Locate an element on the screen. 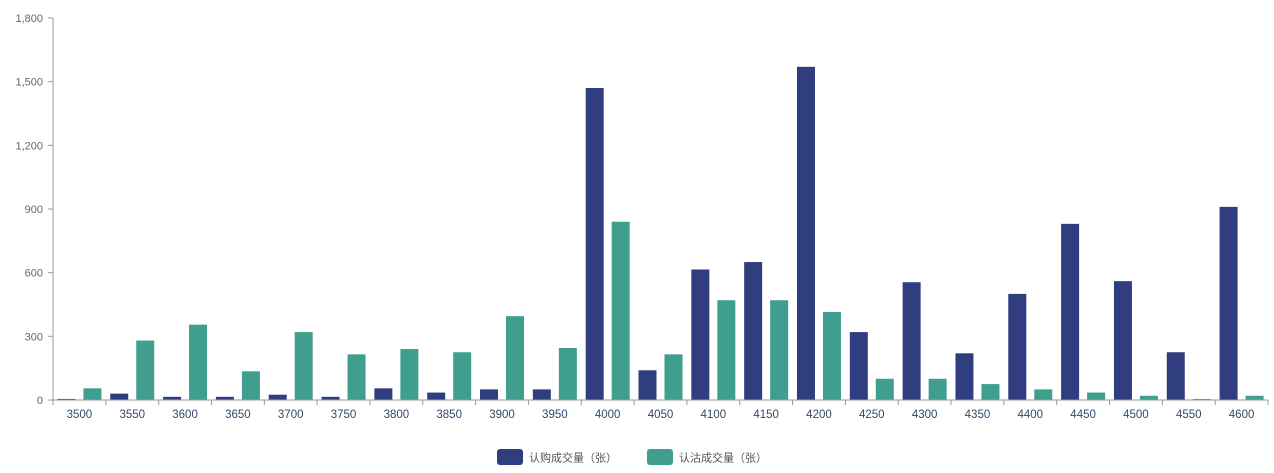 The image size is (1274, 473). x-tick-label: 3550 is located at coordinates (132, 415).